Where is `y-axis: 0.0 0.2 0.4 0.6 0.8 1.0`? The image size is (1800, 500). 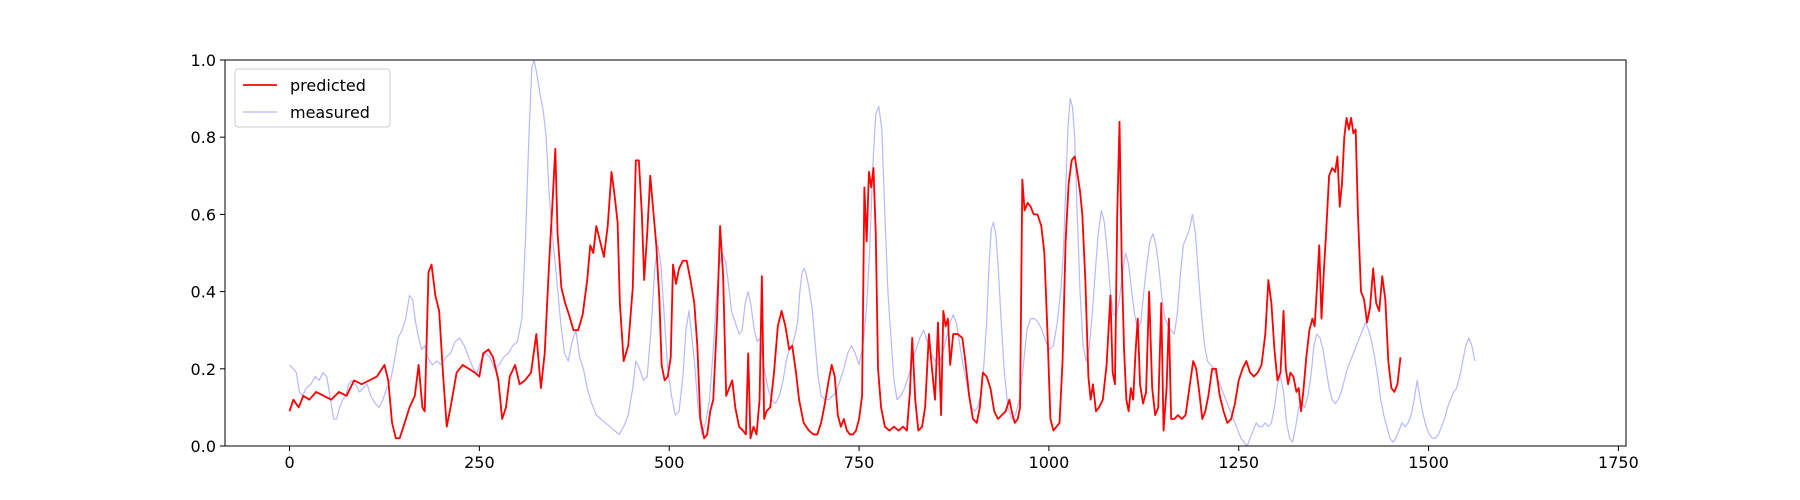 y-axis: 0.0 0.2 0.4 0.6 0.8 1.0 is located at coordinates (208, 253).